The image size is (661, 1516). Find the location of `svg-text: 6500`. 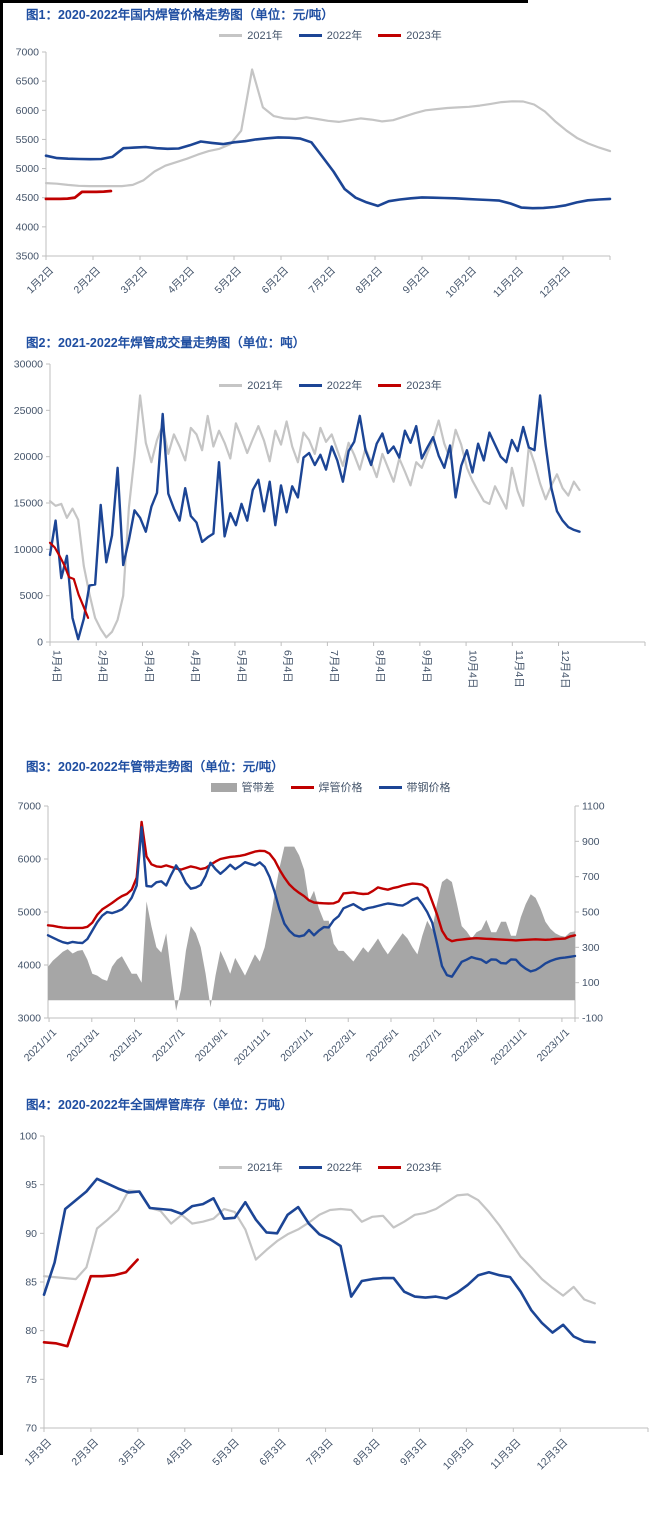

svg-text: 6500 is located at coordinates (28, 82).